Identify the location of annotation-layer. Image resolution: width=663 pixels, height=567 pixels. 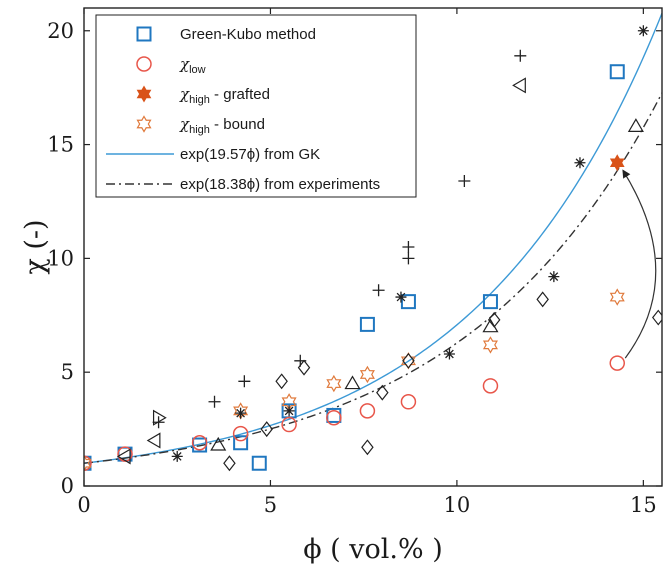
(639, 264).